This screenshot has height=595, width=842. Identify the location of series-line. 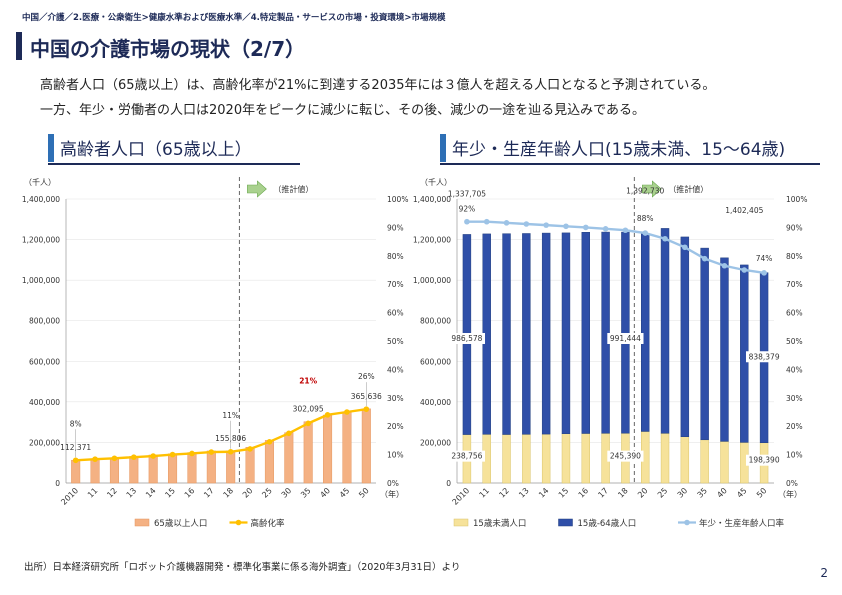
(615, 247).